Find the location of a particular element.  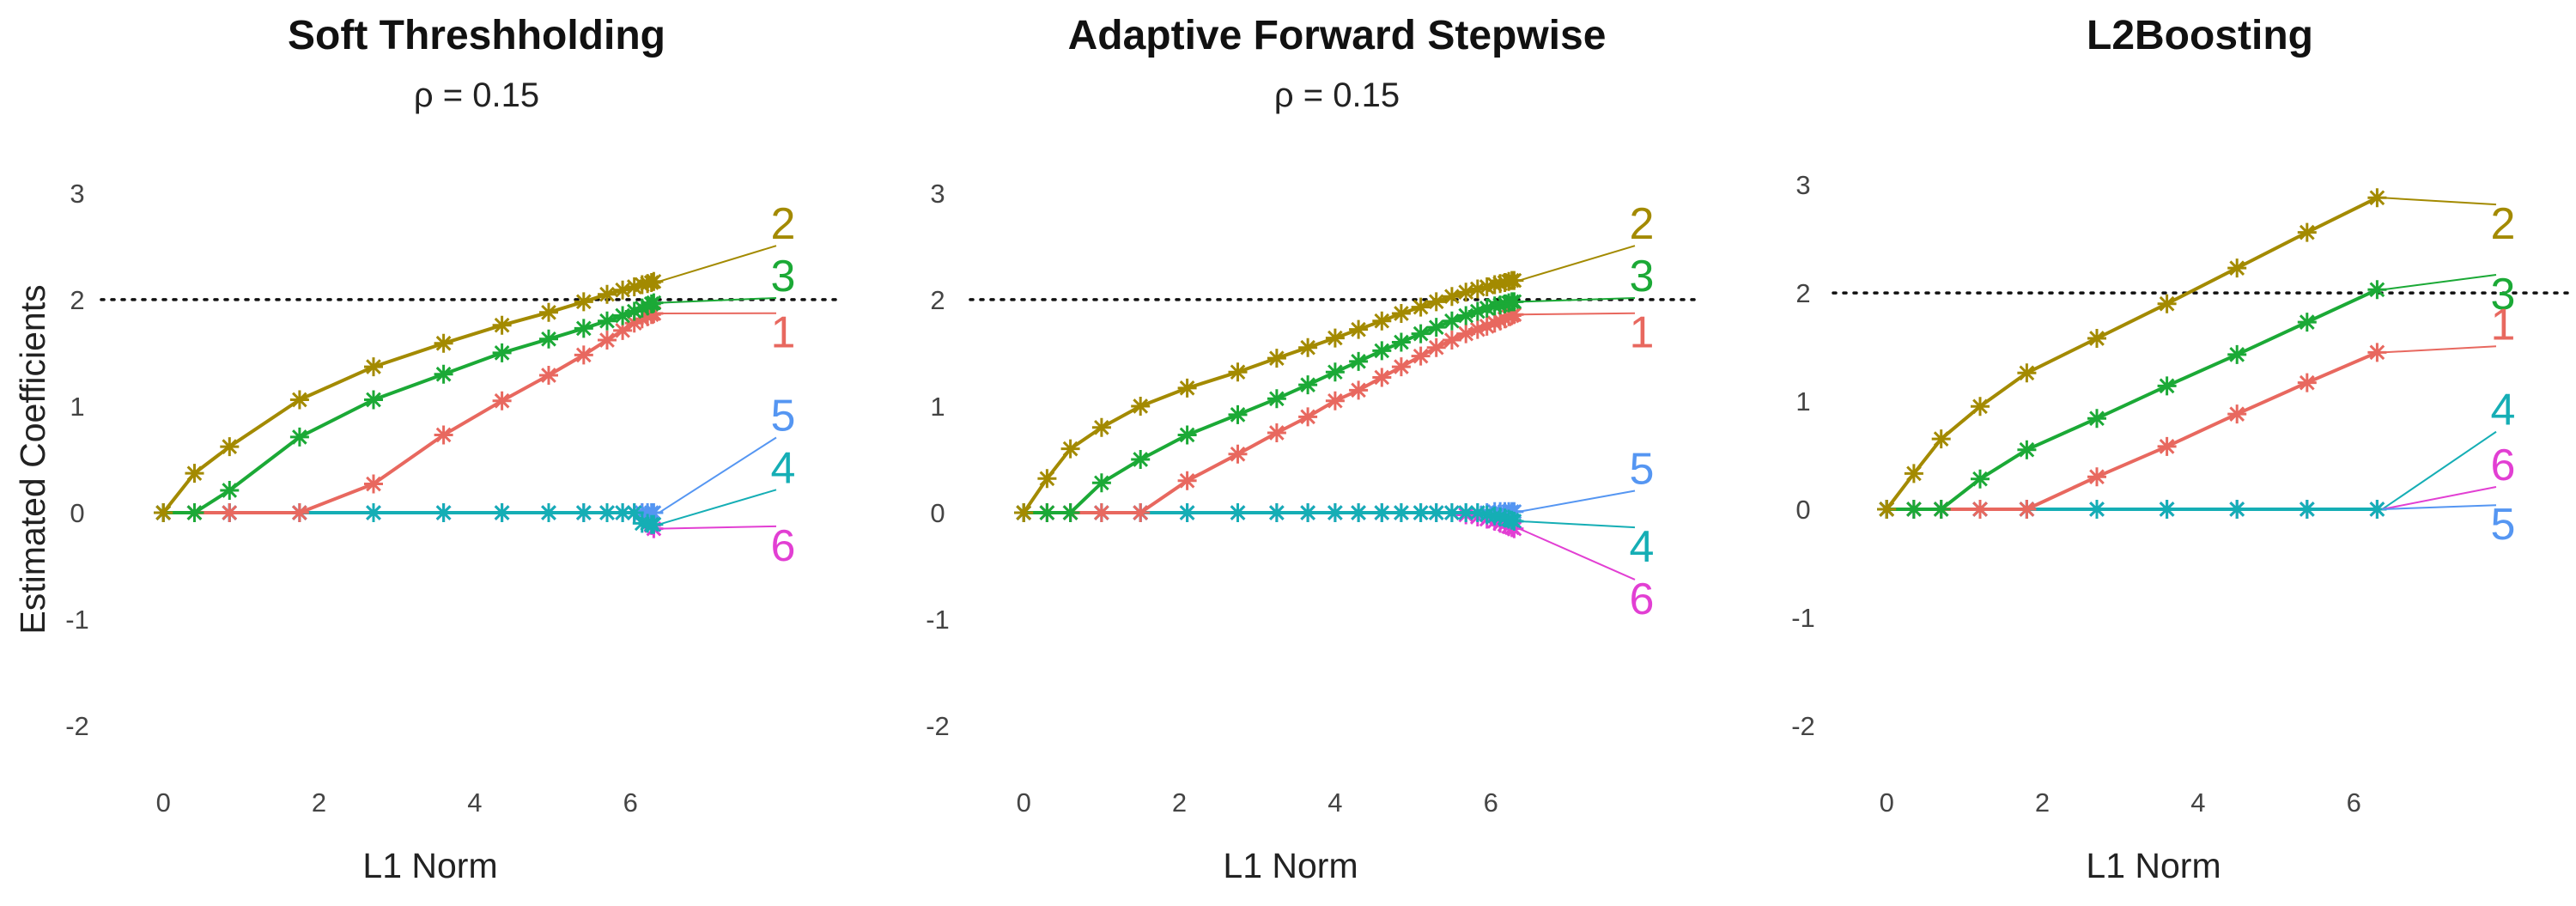

panel-title: Soft Threshholding is located at coordinates (477, 35).